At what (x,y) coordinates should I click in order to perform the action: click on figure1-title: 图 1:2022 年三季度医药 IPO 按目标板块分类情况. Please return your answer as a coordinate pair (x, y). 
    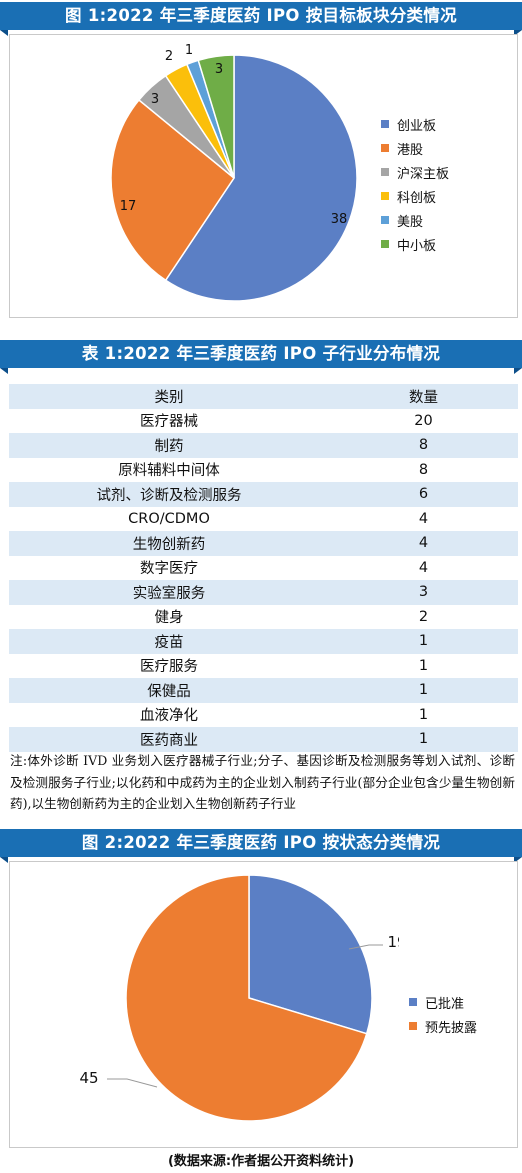
    Looking at the image, I should click on (261, 15).